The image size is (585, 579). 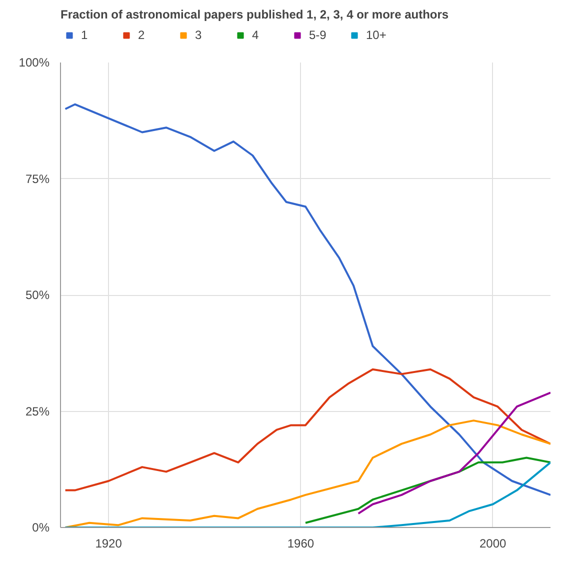 What do you see at coordinates (37, 411) in the screenshot?
I see `y-tick-label: 25%` at bounding box center [37, 411].